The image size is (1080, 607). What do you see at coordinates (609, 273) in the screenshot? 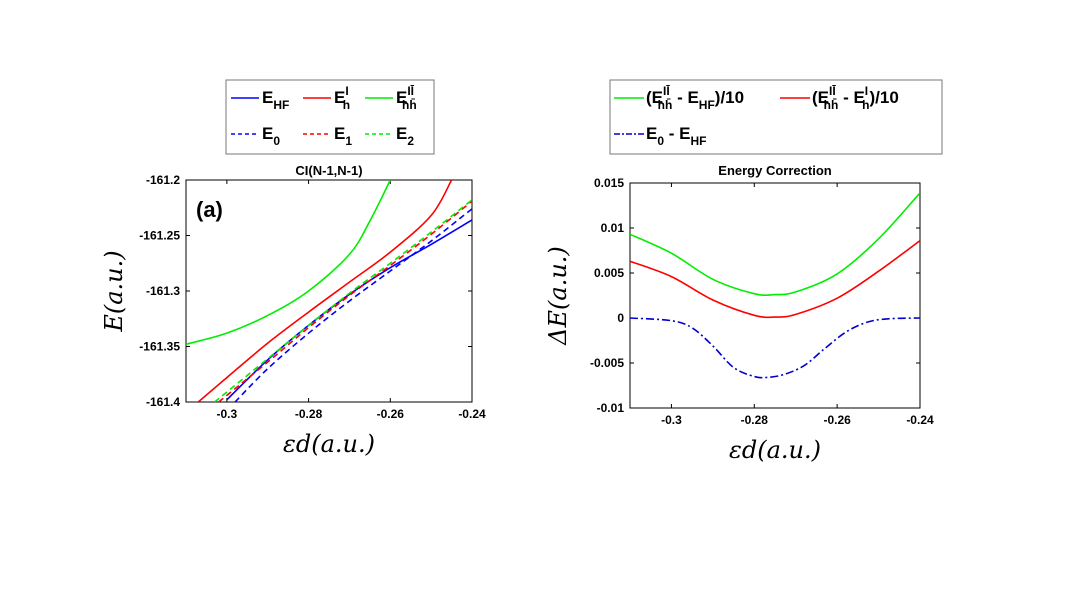
I see `y-tick-label: 0.005` at bounding box center [609, 273].